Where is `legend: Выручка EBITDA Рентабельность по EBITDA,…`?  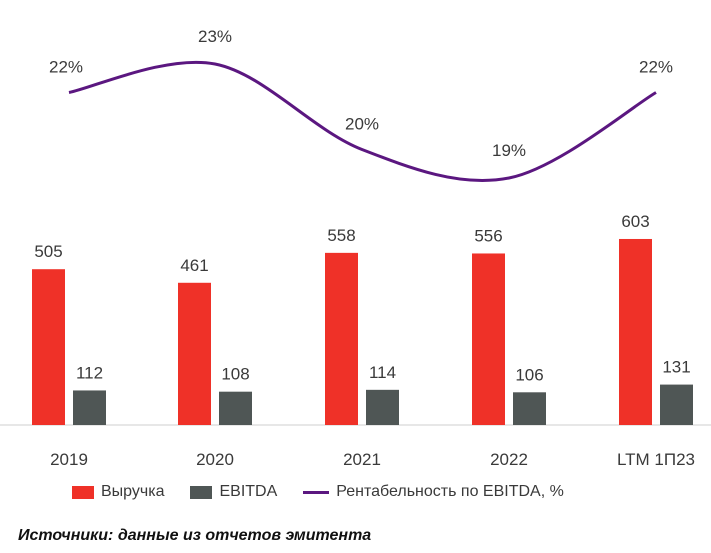
legend: Выручка EBITDA Рентабельность по EBITDA,… is located at coordinates (331, 492).